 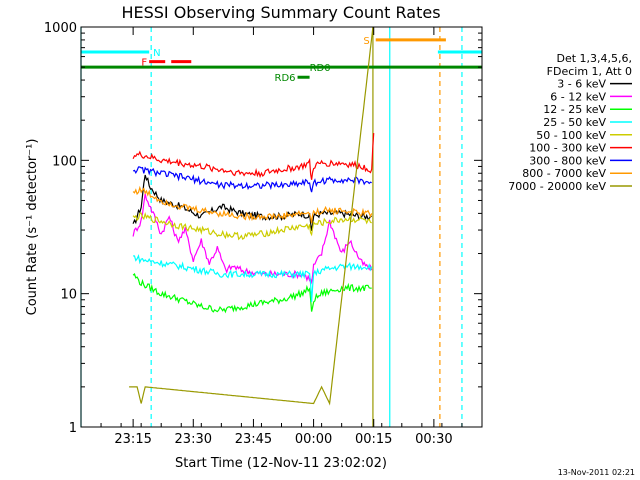 I want to click on y-tick-label-3: 1000, so click(x=60, y=28).